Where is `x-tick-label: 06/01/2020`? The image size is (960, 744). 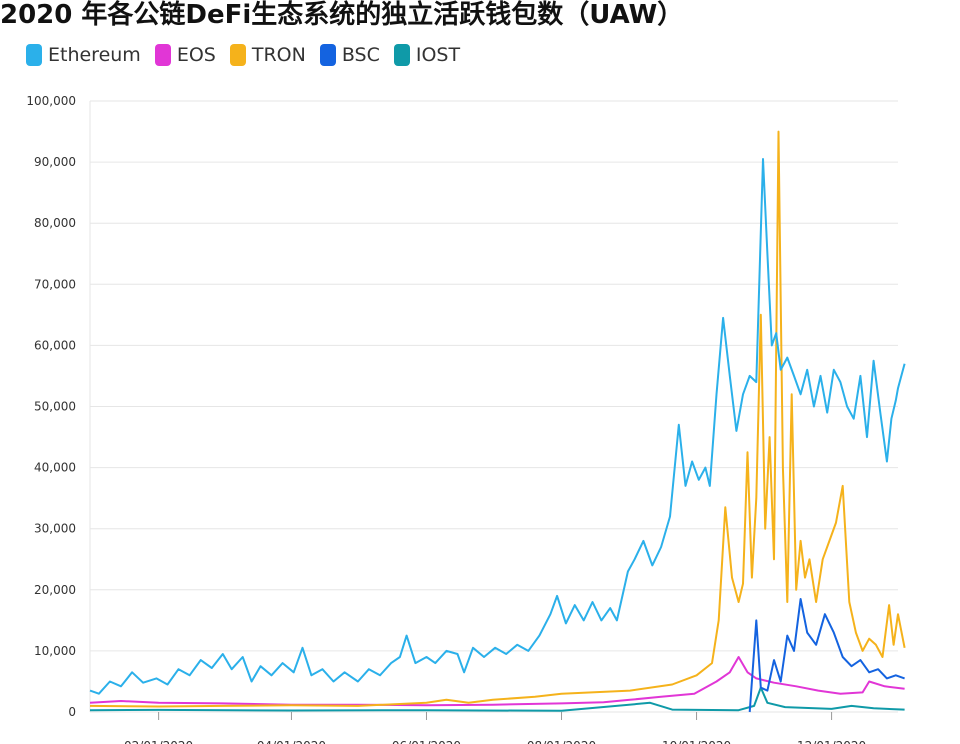
x-tick-label: 06/01/2020 is located at coordinates (426, 741).